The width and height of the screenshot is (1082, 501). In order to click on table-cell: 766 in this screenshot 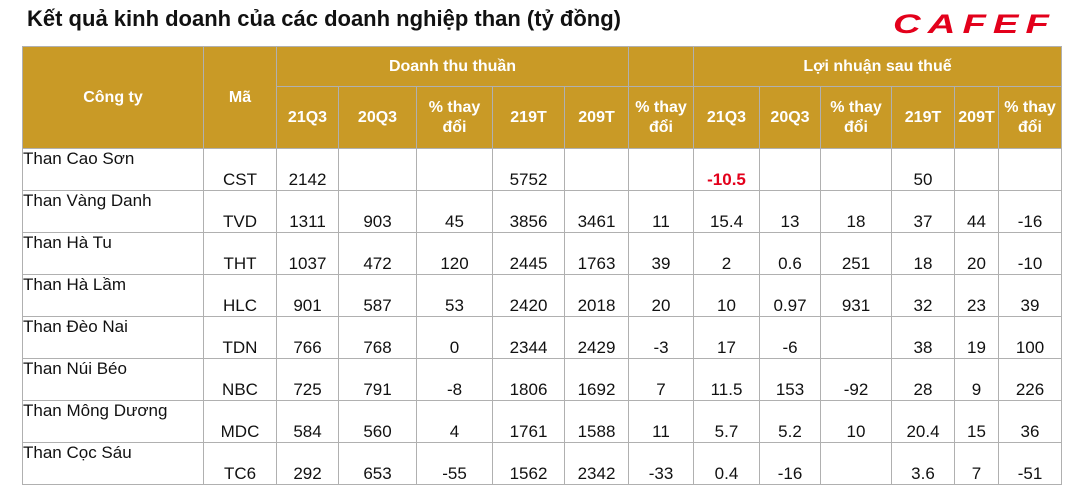, I will do `click(307, 337)`.